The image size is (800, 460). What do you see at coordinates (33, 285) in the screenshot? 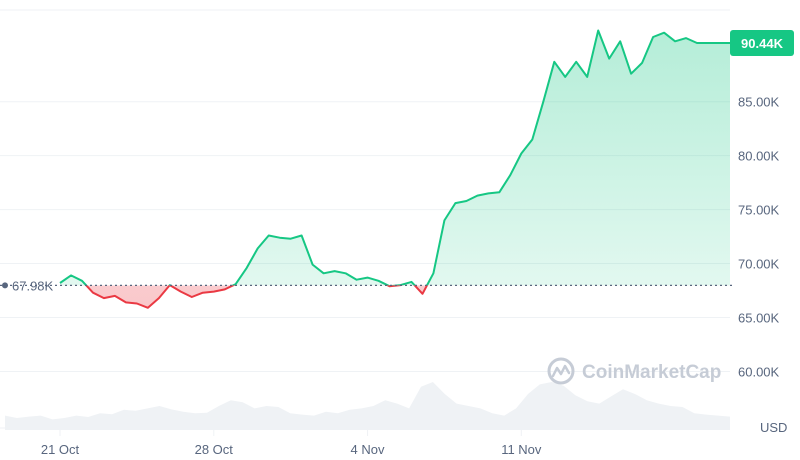
I see `baseline-label: 67.98K` at bounding box center [33, 285].